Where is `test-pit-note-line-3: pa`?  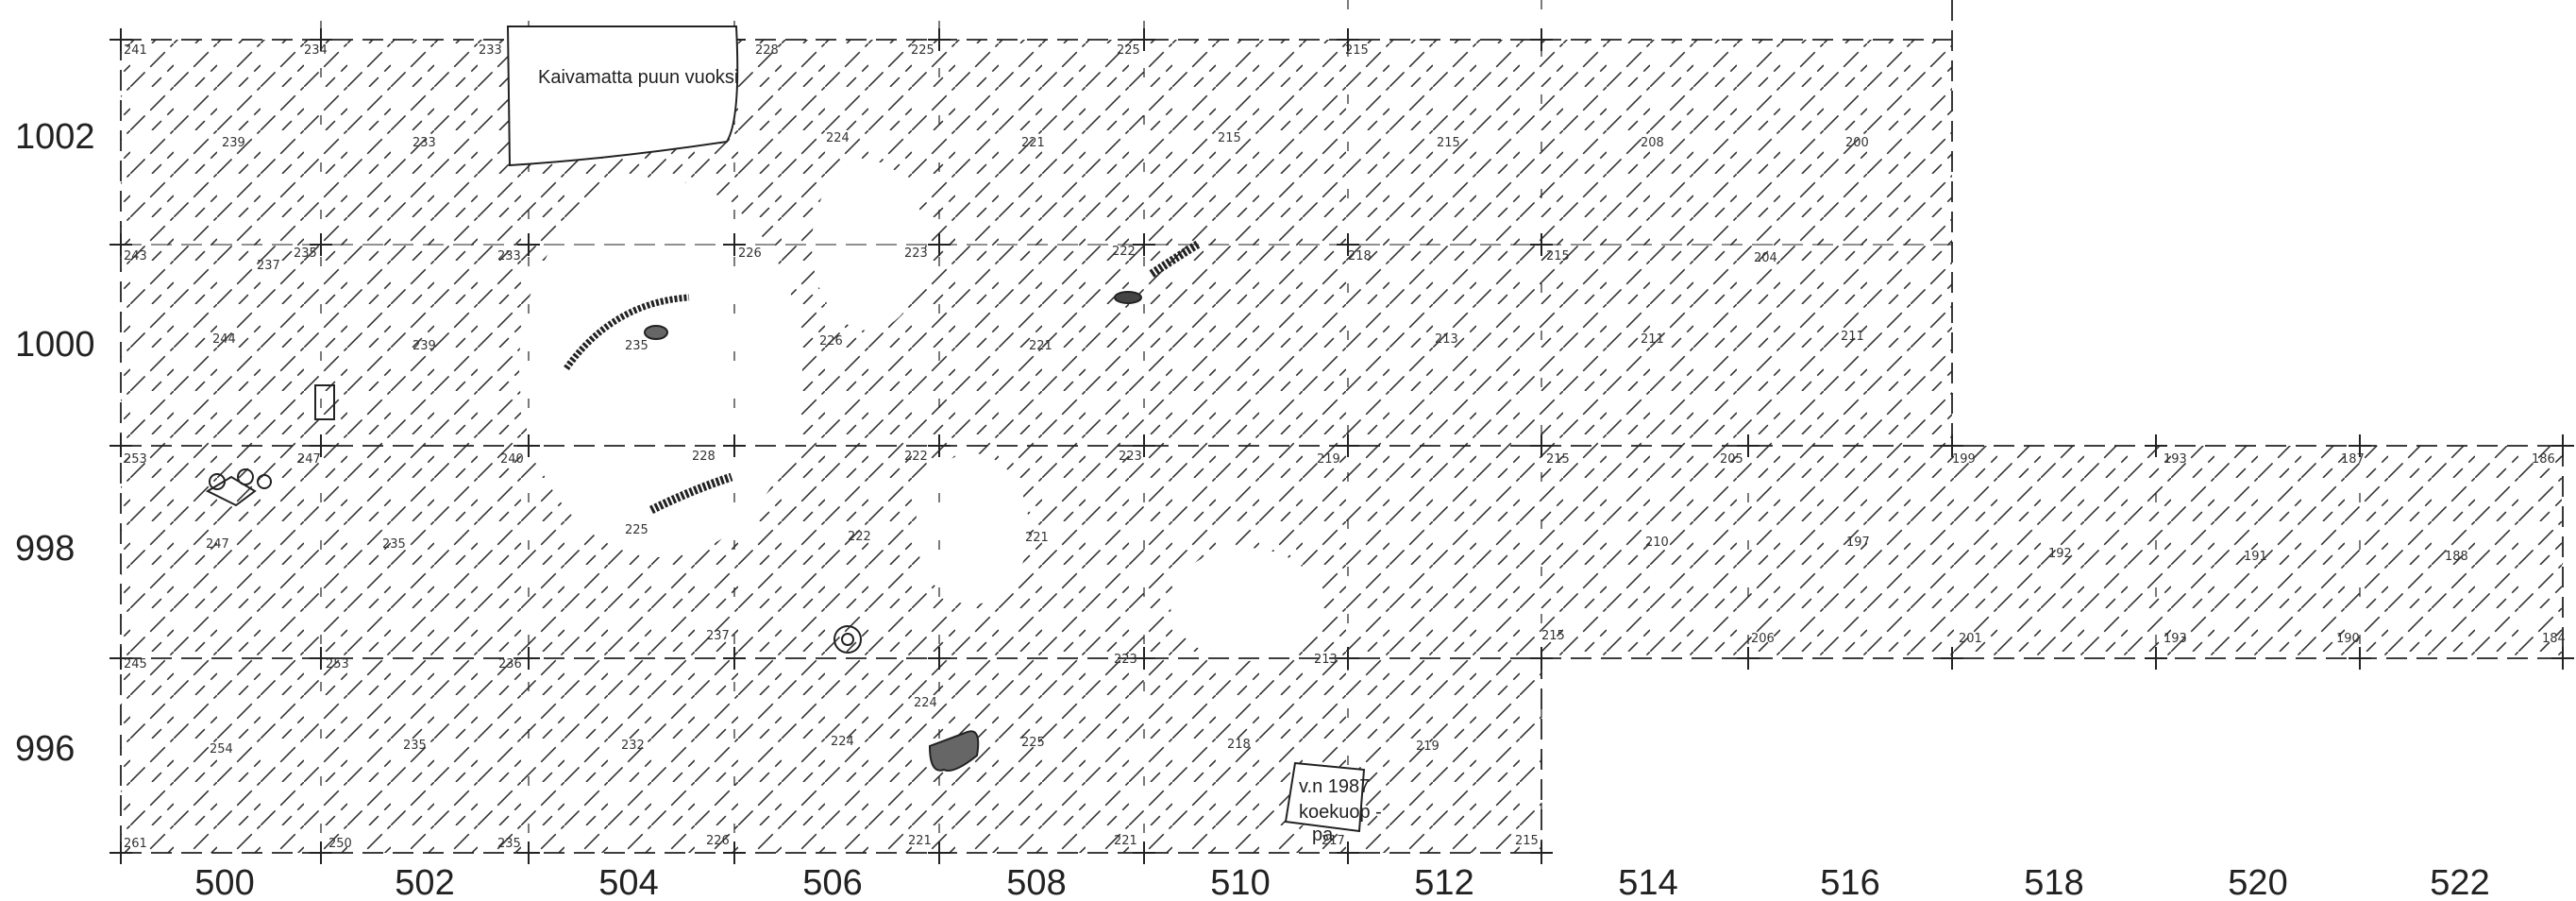 test-pit-note-line-3: pa is located at coordinates (1323, 834).